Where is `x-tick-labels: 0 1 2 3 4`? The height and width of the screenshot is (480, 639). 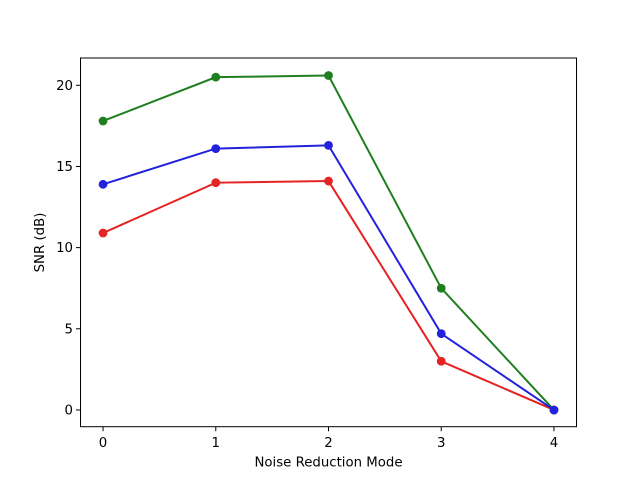 x-tick-labels: 0 1 2 3 4 is located at coordinates (328, 438).